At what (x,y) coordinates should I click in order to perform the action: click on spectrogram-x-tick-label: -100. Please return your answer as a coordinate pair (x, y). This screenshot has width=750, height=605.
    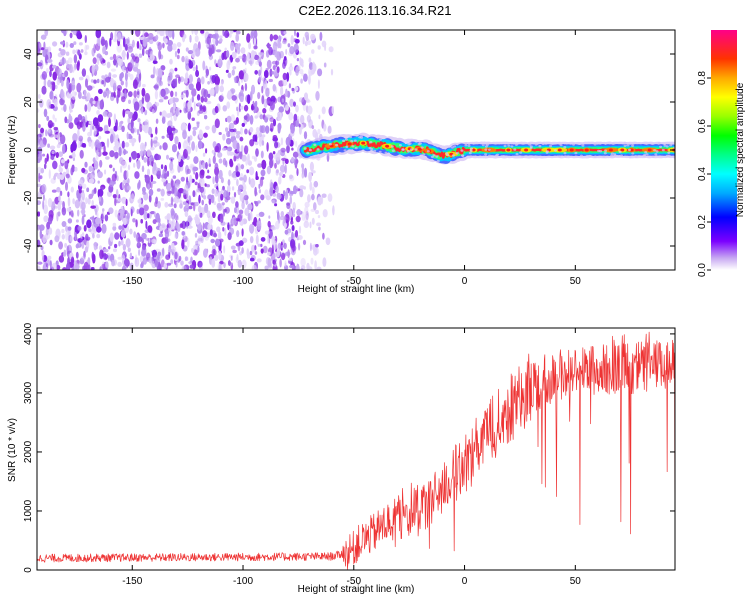
    Looking at the image, I should click on (243, 281).